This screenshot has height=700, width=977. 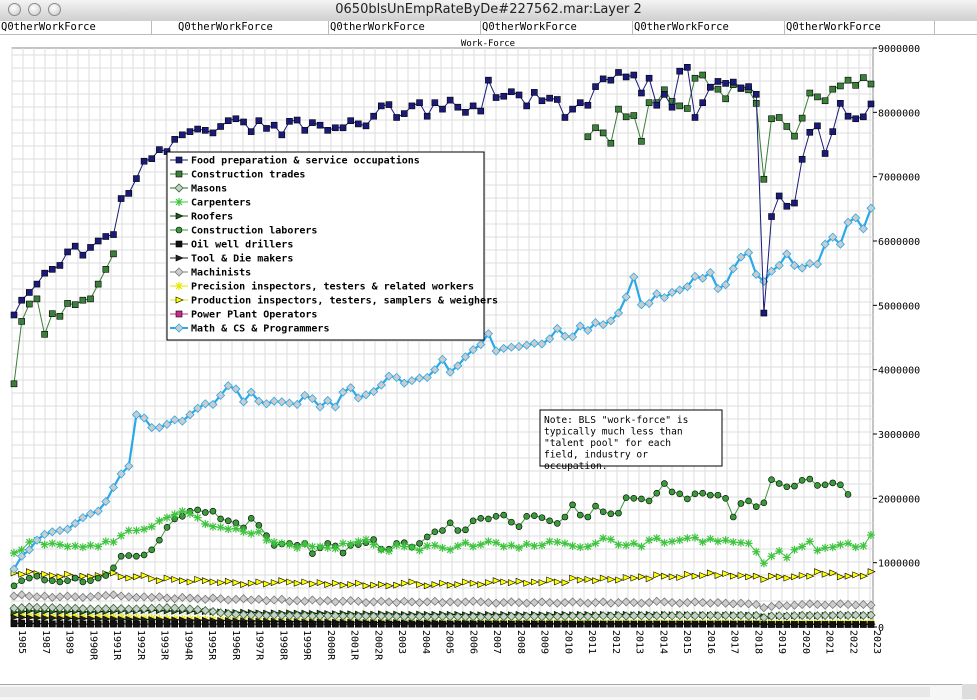 I want to click on horizontal-scrollbar, so click(x=465, y=692).